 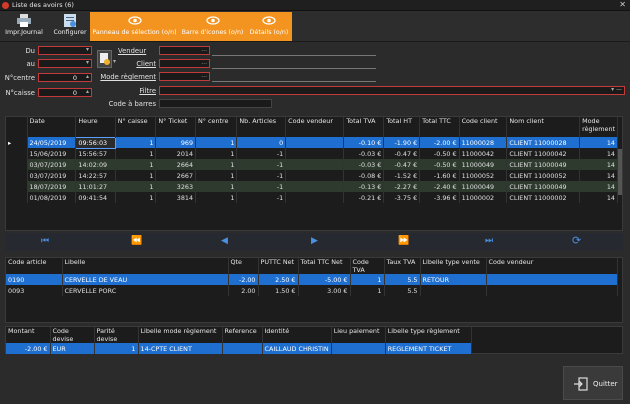 I want to click on table-cell: -5.00 €, so click(x=324, y=279).